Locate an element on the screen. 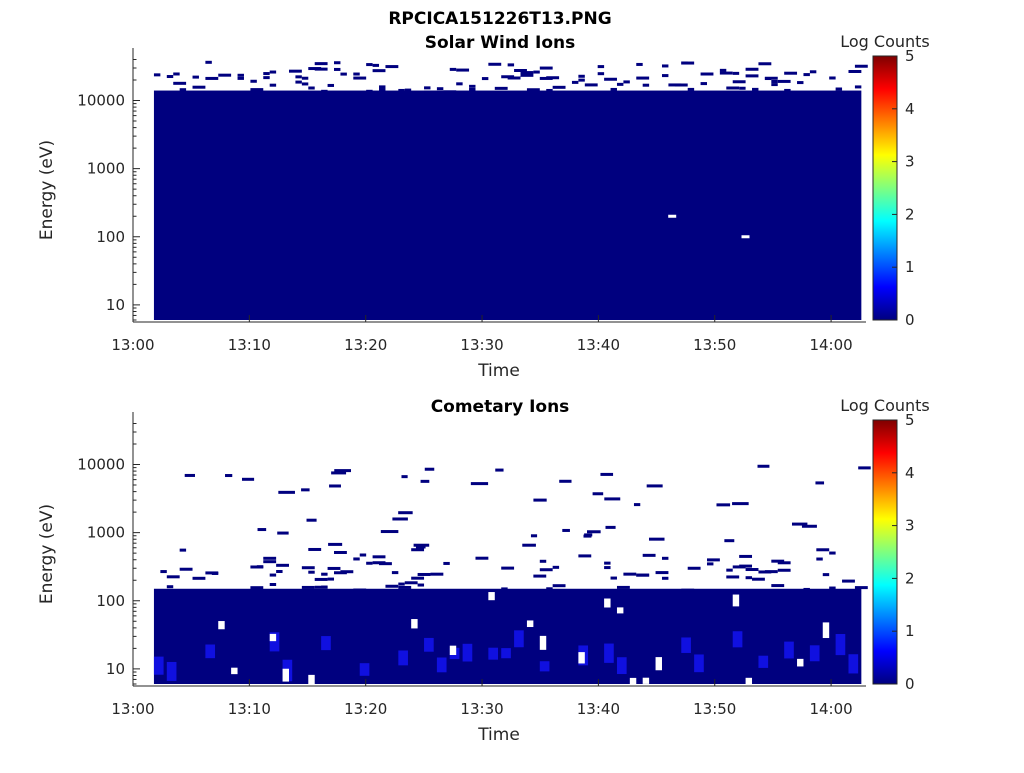 The image size is (1024, 773). x-tick-label: 14:00 is located at coordinates (830, 345).